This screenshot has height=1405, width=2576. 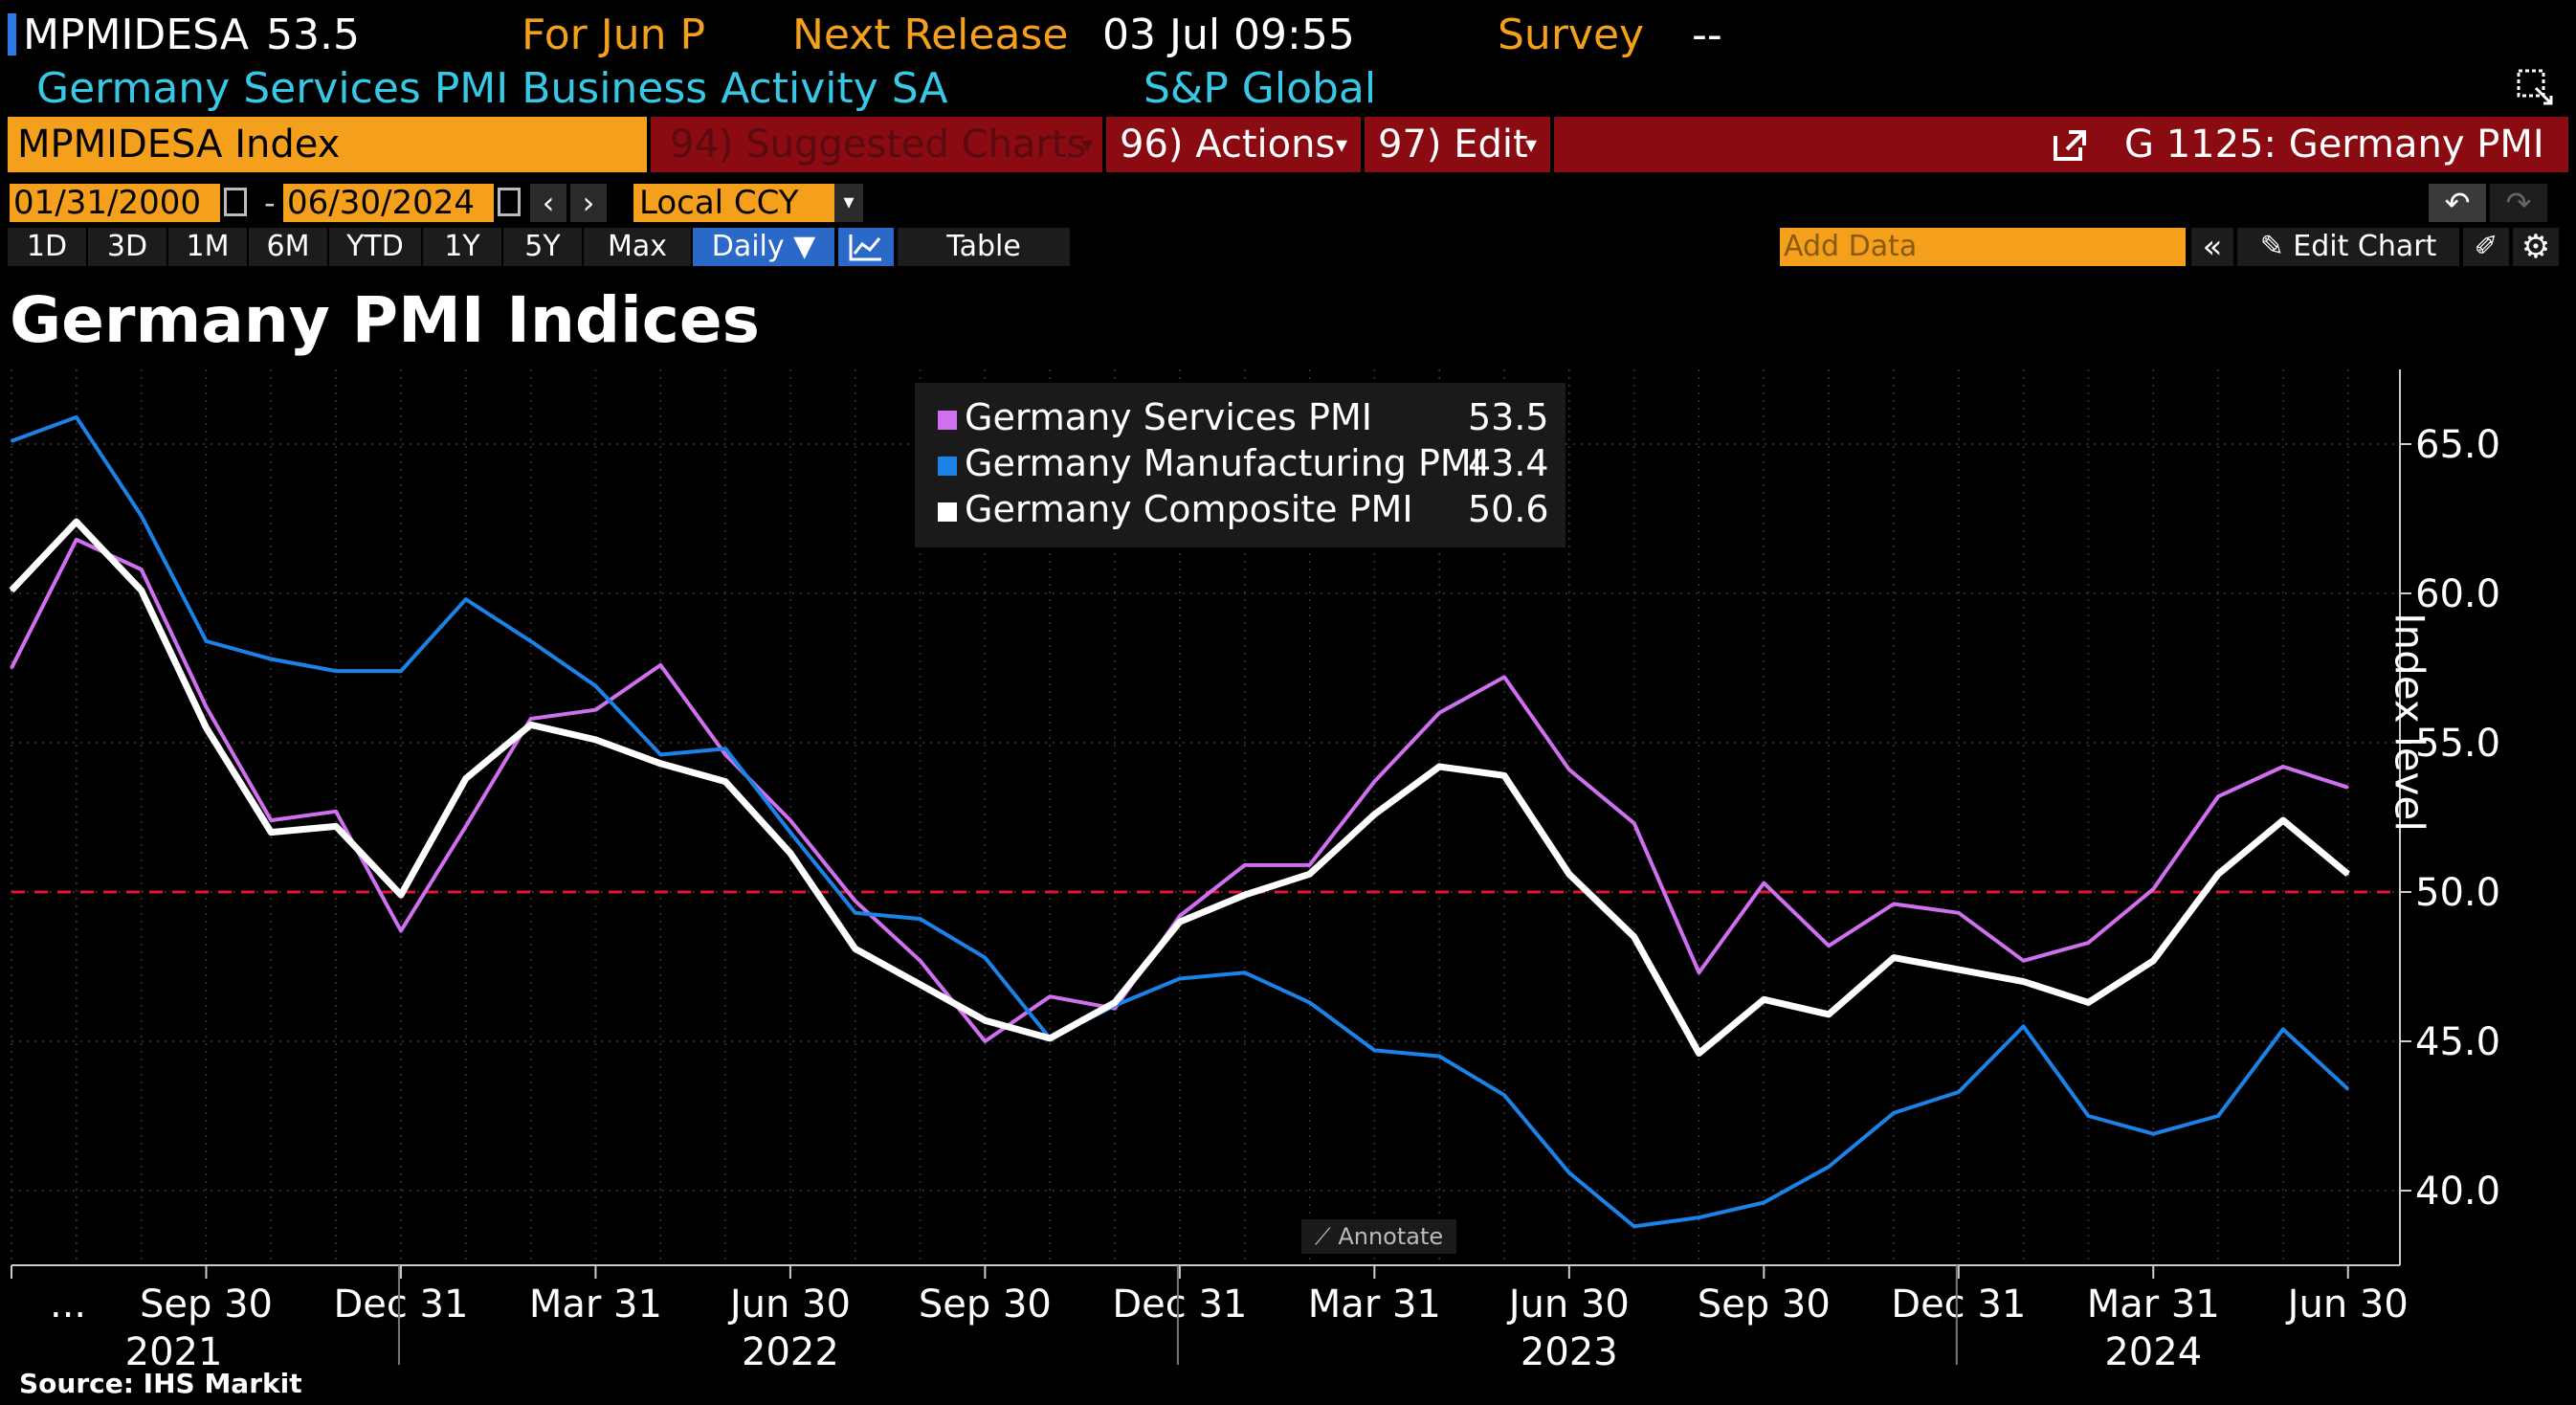 What do you see at coordinates (947, 420) in the screenshot?
I see `legend-swatch` at bounding box center [947, 420].